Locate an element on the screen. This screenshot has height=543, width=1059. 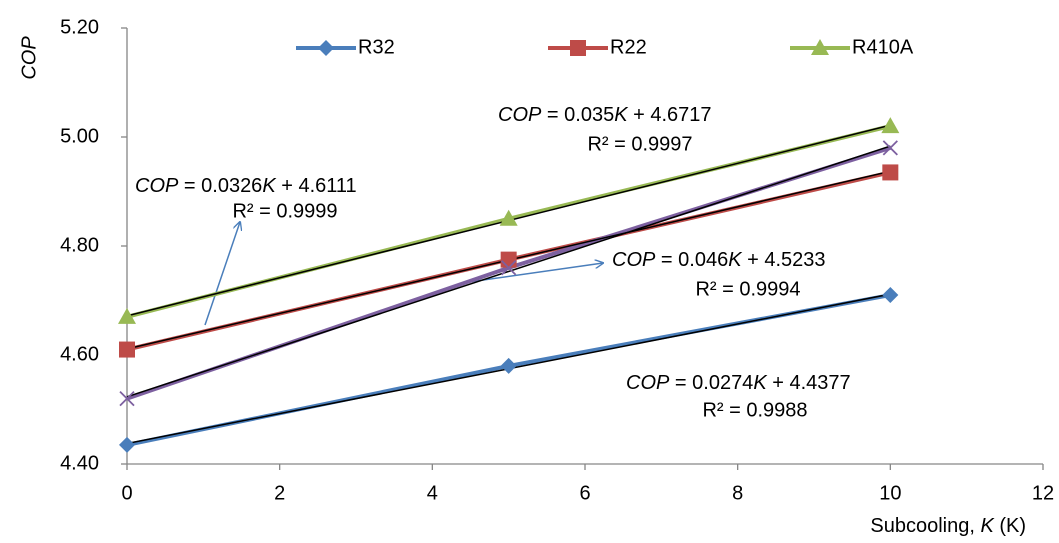
equation-part: = 0.035 is located at coordinates (577, 115).